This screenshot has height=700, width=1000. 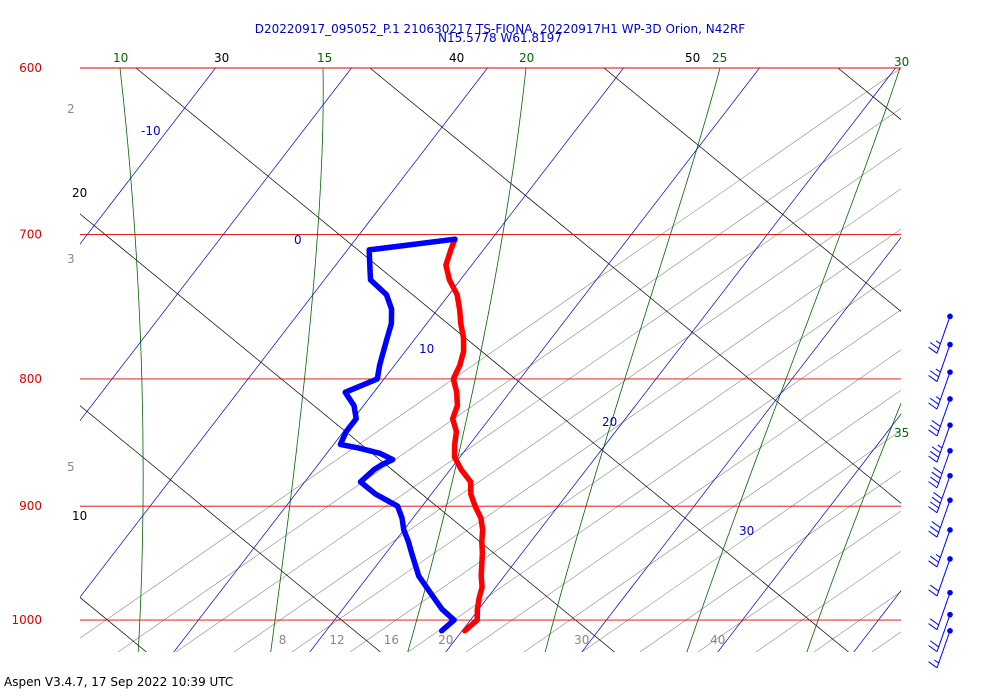 I want to click on isotherm-label: 30, so click(x=746, y=531).